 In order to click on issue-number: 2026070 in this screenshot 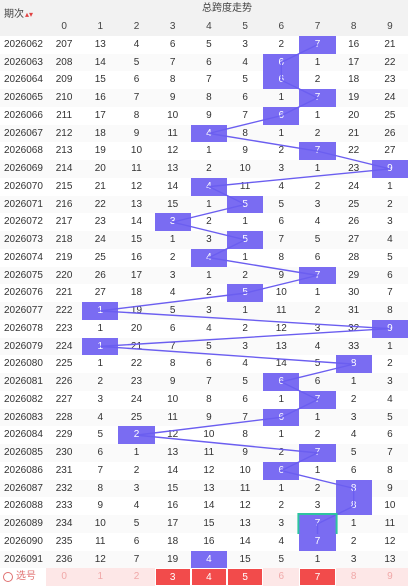, I will do `click(23, 186)`.